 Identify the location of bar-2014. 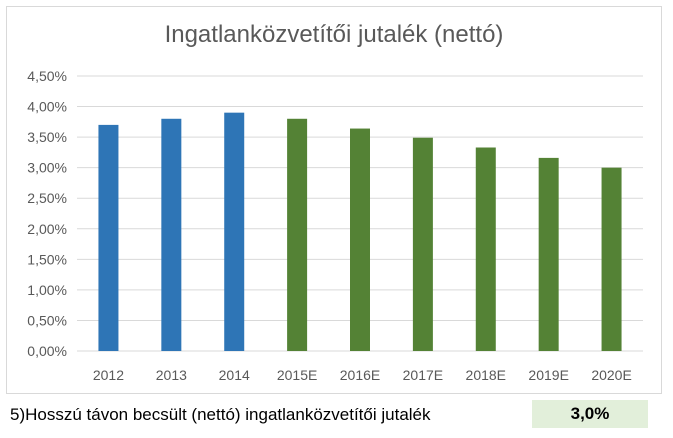
(234, 232).